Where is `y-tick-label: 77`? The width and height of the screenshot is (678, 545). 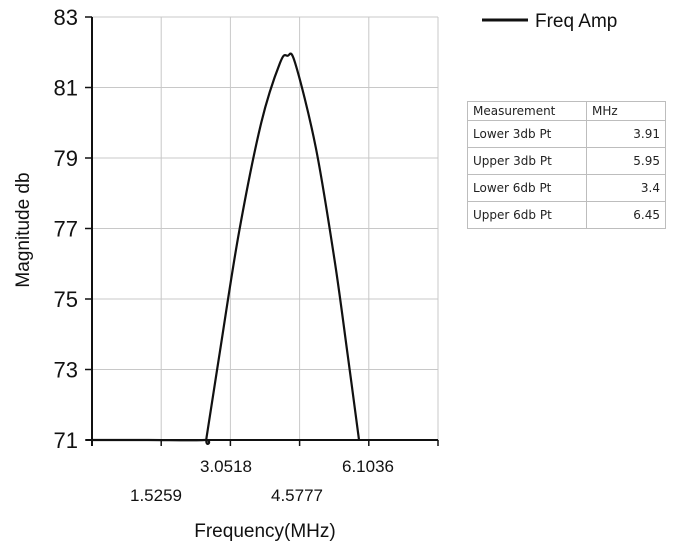
y-tick-label: 77 is located at coordinates (66, 229).